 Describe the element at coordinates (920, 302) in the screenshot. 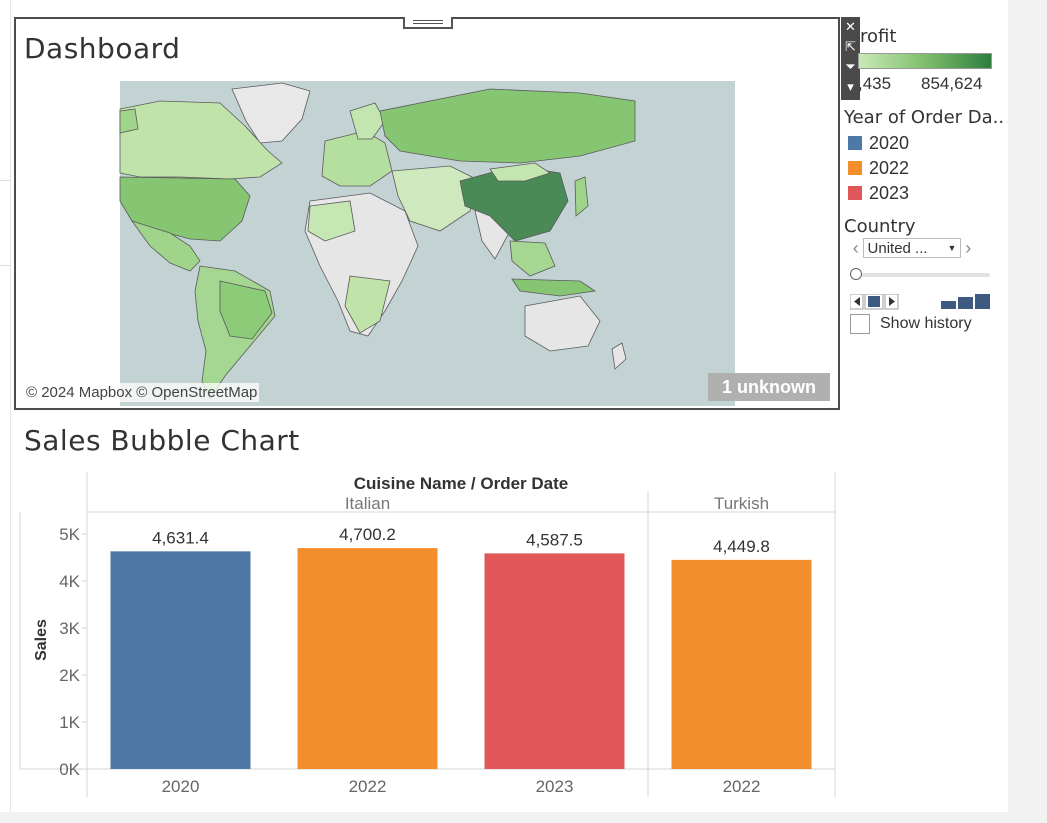

I see `playback-controls` at that location.